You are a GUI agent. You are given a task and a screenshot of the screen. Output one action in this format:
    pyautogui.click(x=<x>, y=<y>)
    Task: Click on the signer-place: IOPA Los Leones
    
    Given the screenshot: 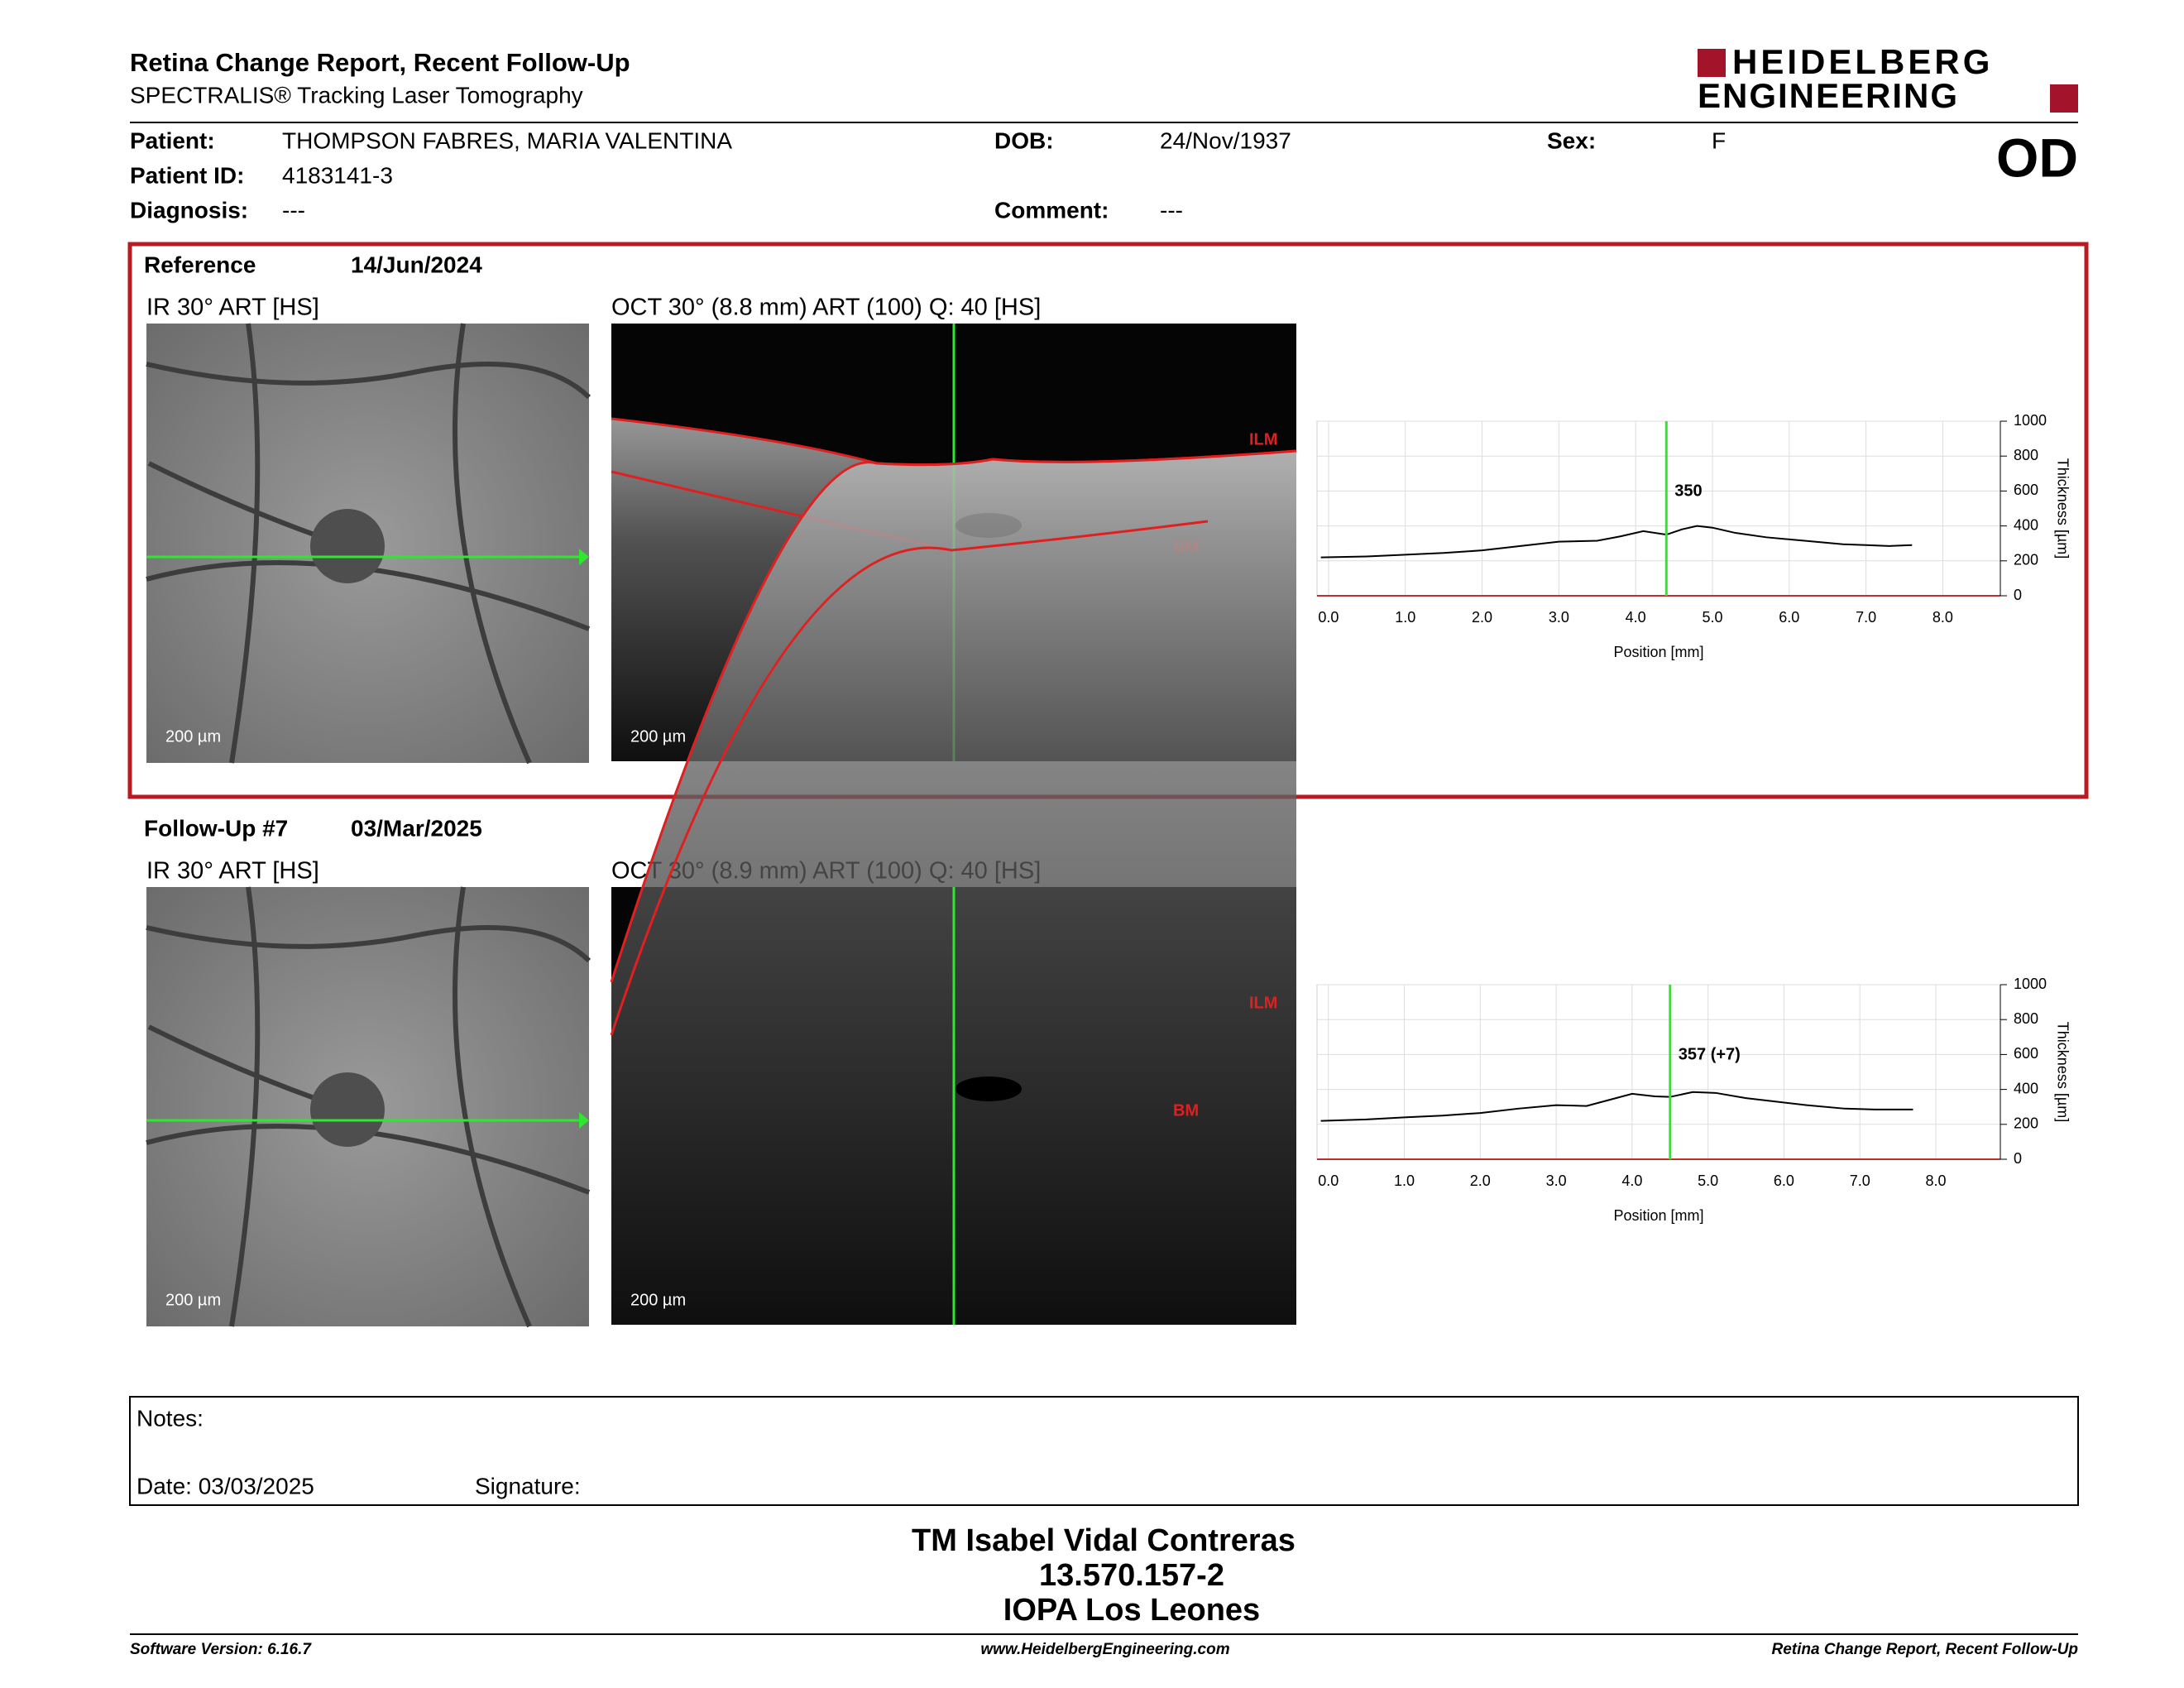 What is the action you would take?
    pyautogui.click(x=1131, y=1610)
    